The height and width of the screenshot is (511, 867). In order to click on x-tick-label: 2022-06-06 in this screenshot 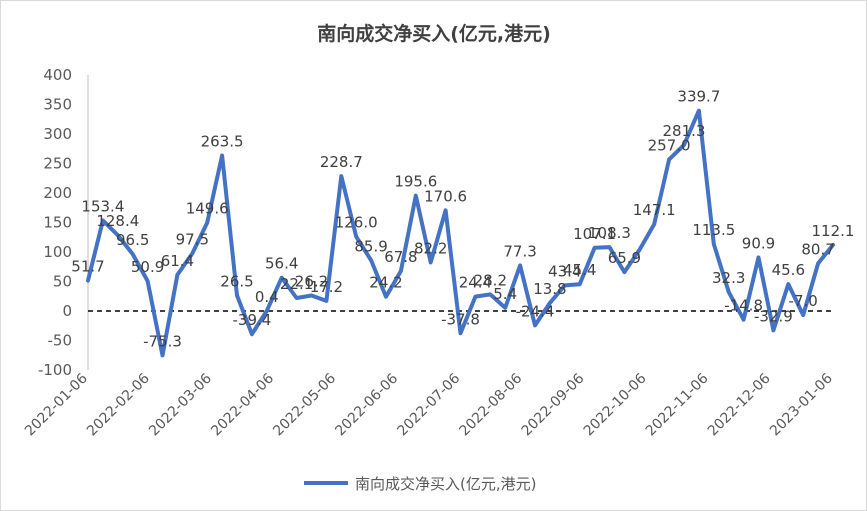, I will do `click(366, 404)`.